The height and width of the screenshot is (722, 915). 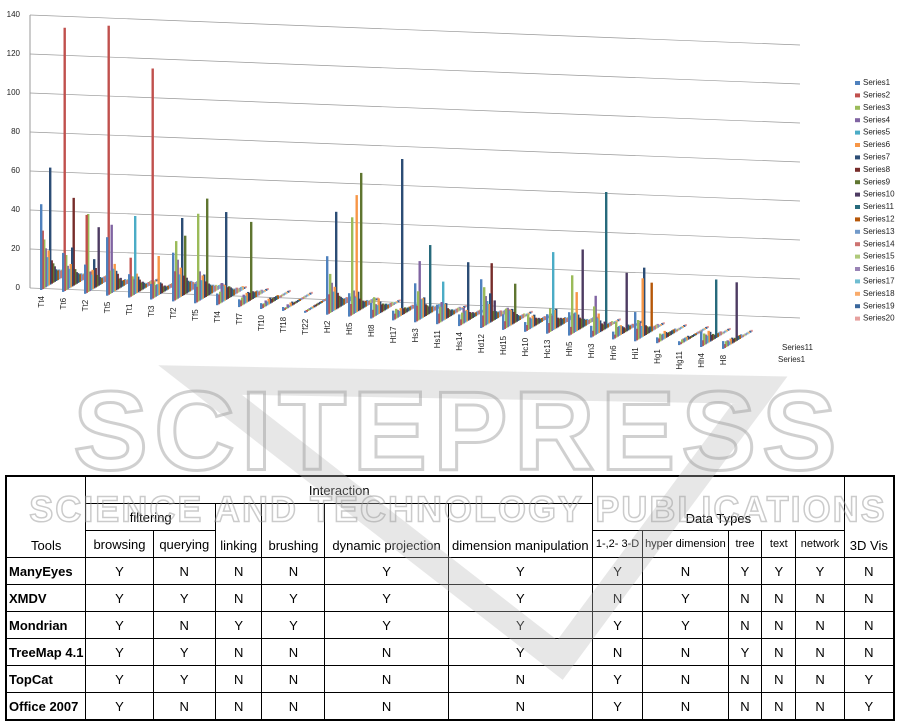 I want to click on x-tick-label: Hi1, so click(x=635, y=353).